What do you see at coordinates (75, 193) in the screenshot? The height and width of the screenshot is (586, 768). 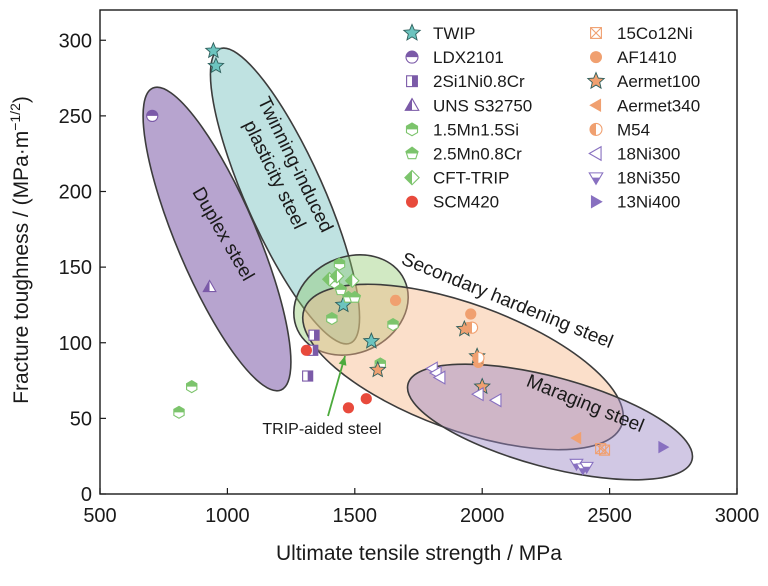 I see `y-tick-label: 200` at bounding box center [75, 193].